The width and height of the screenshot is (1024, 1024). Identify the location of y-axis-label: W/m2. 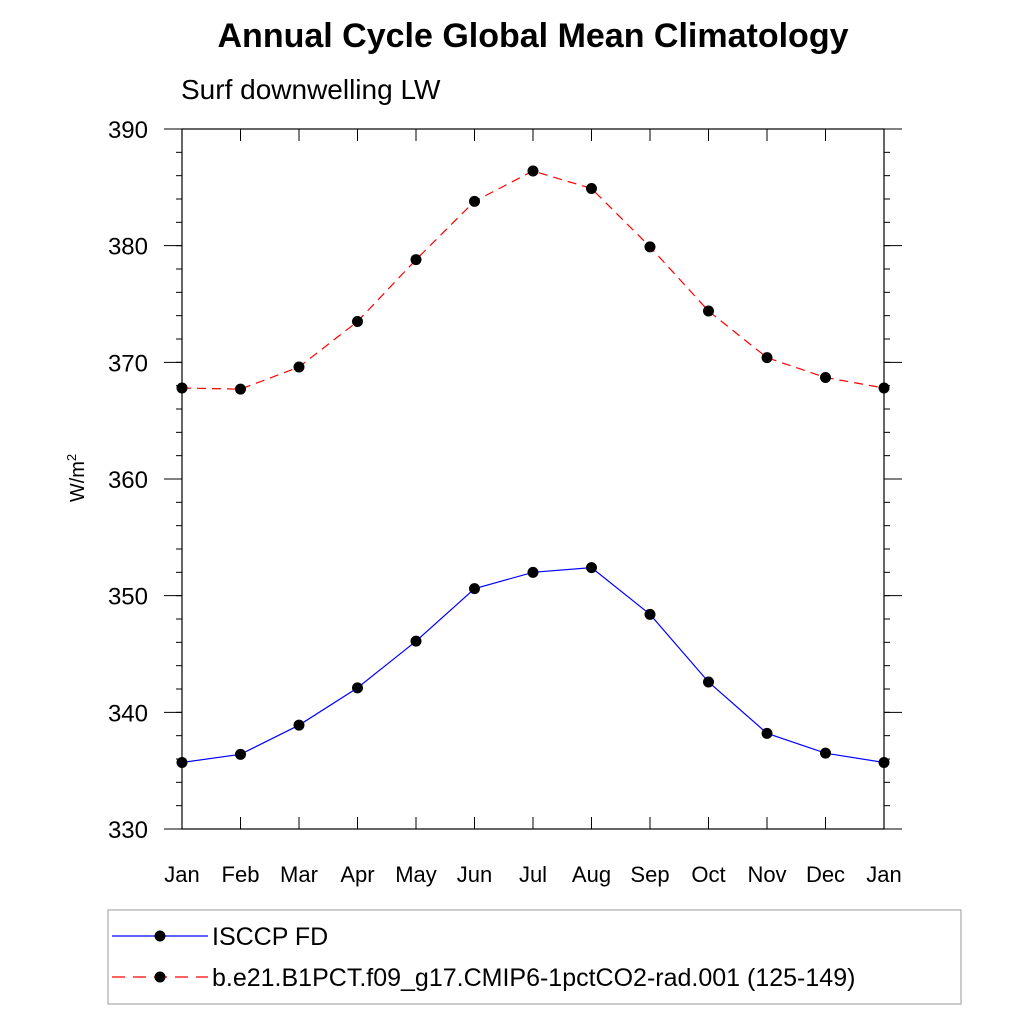
(76, 478).